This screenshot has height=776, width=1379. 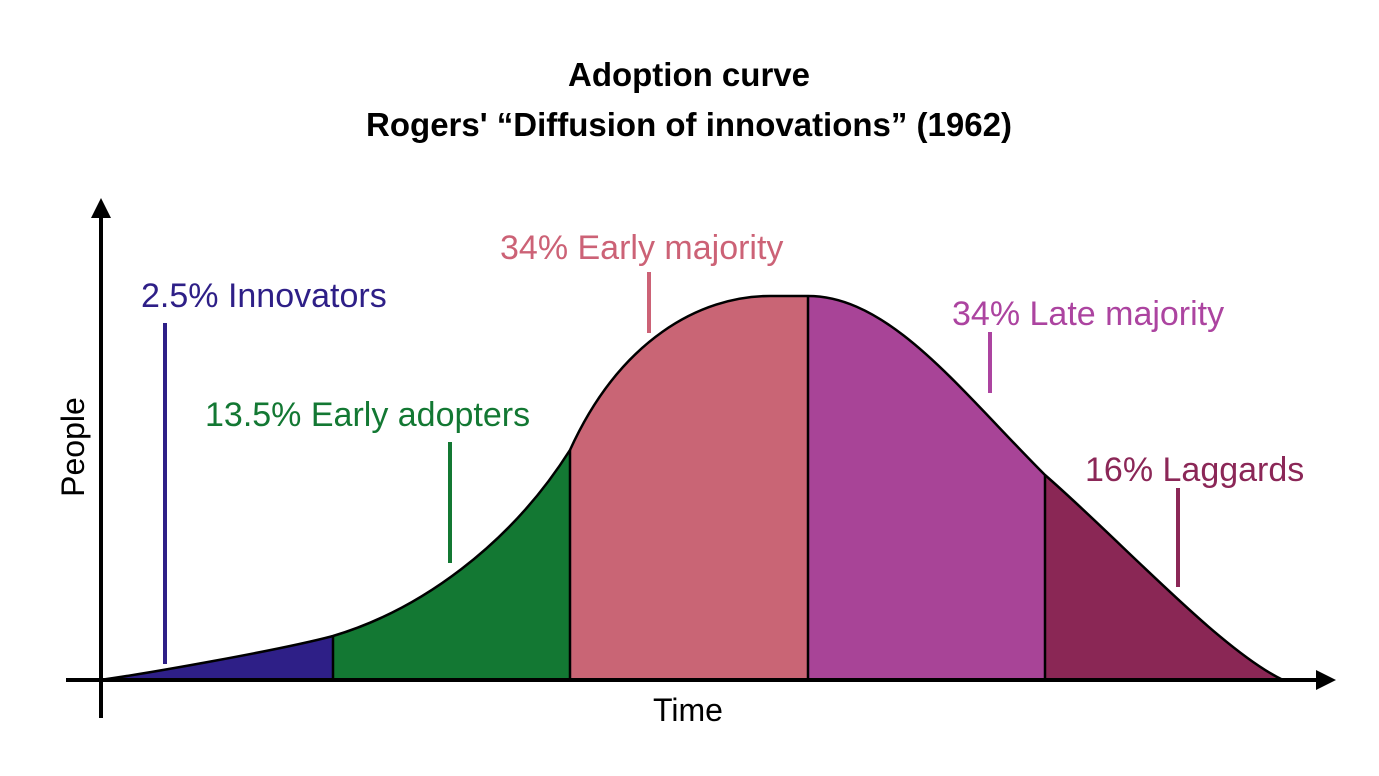 What do you see at coordinates (367, 415) in the screenshot?
I see `label-early-adopters: 13.5% Early adopters` at bounding box center [367, 415].